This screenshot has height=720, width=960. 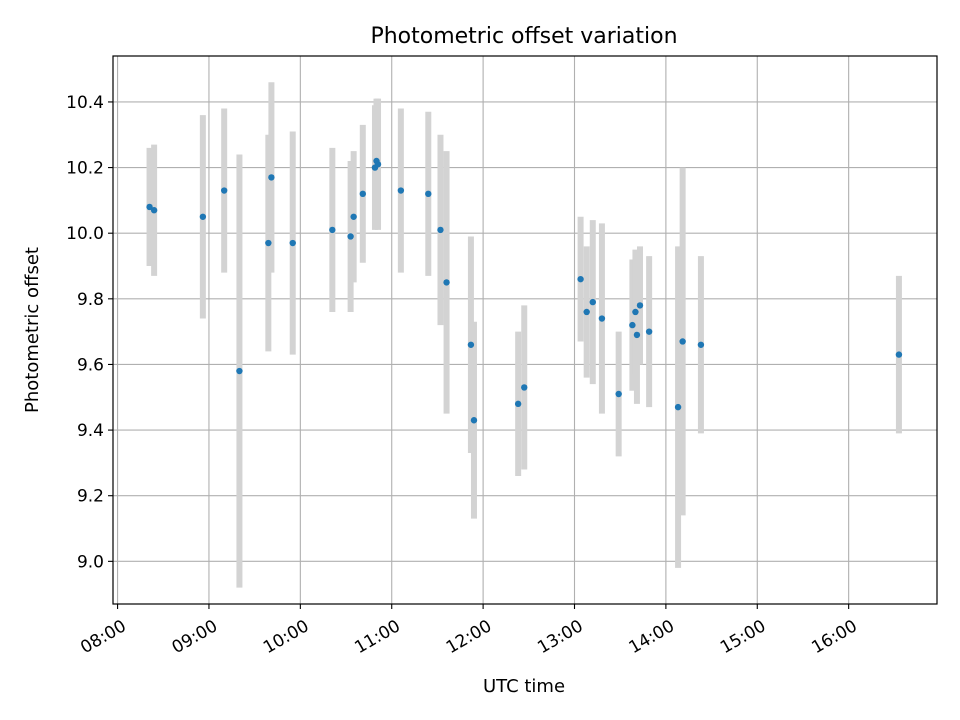 I want to click on x-axis-label: UTC time, so click(x=524, y=686).